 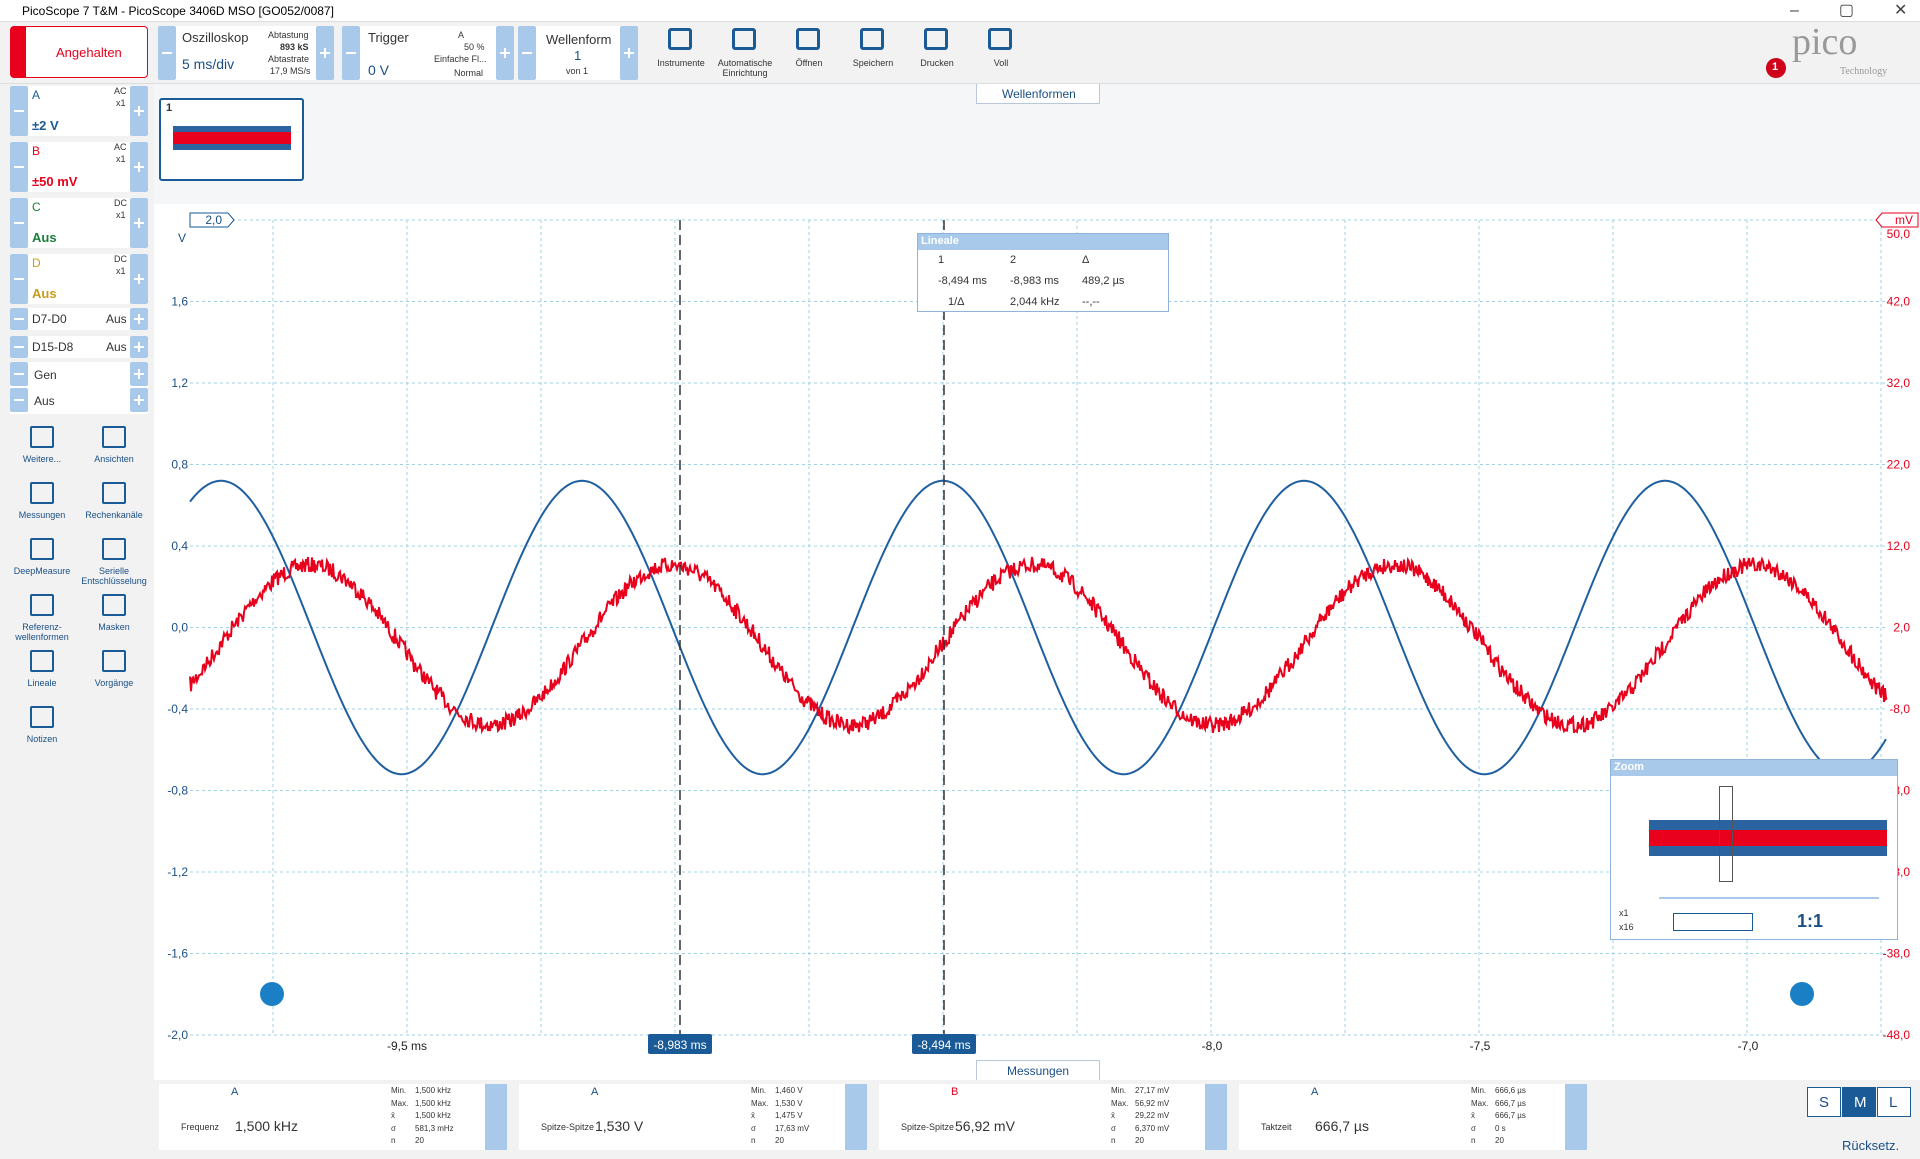 I want to click on run-button: Angehalten, so click(x=79, y=52).